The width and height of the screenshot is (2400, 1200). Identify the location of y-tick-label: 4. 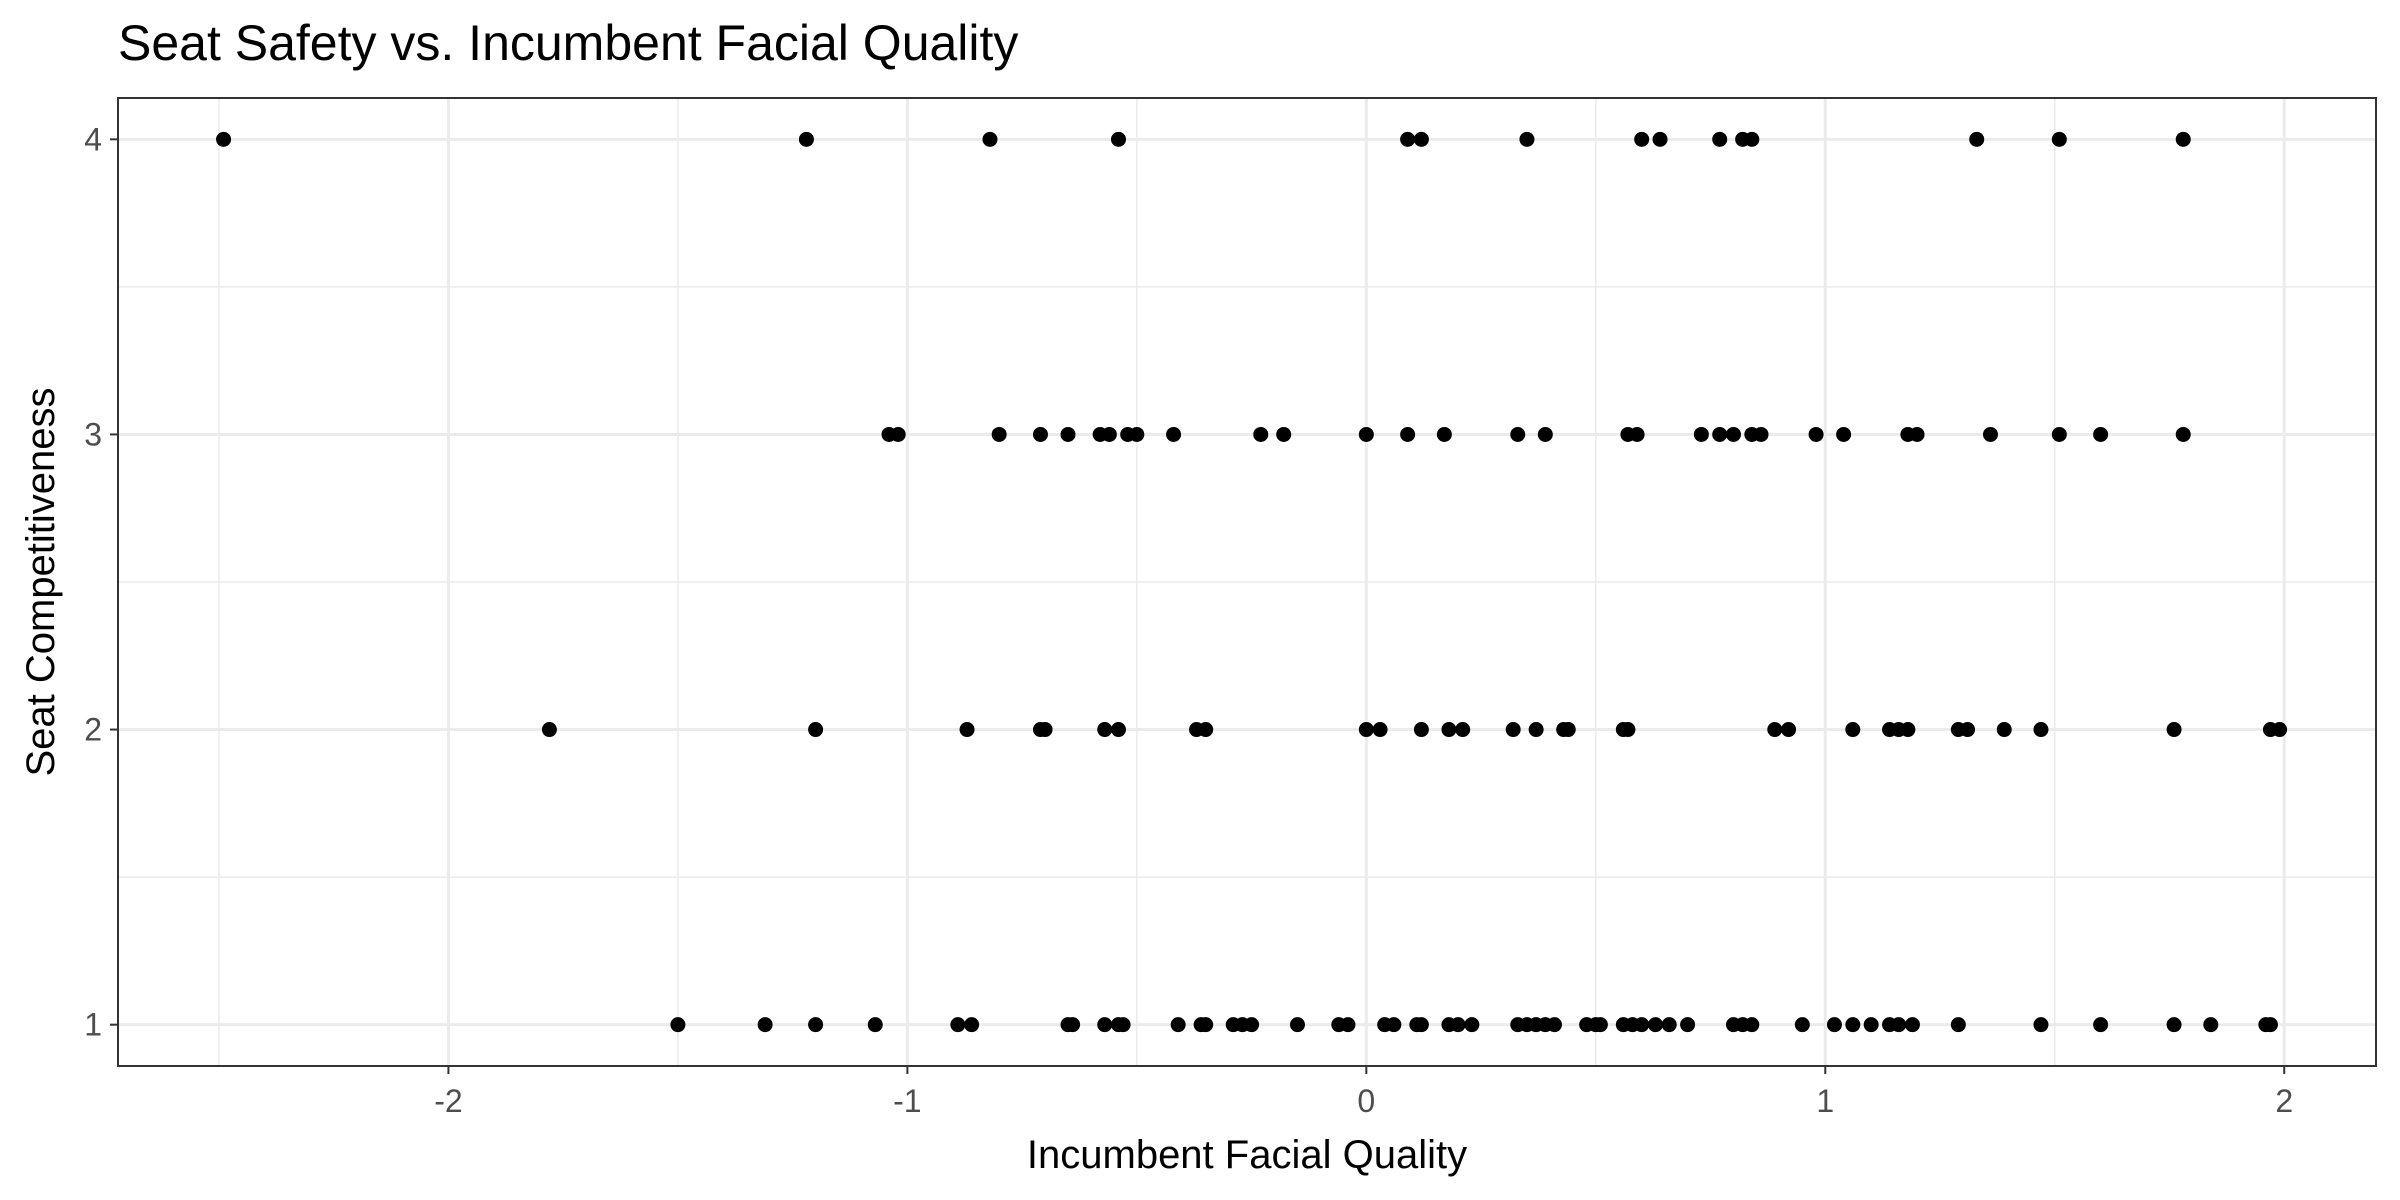
(93, 139).